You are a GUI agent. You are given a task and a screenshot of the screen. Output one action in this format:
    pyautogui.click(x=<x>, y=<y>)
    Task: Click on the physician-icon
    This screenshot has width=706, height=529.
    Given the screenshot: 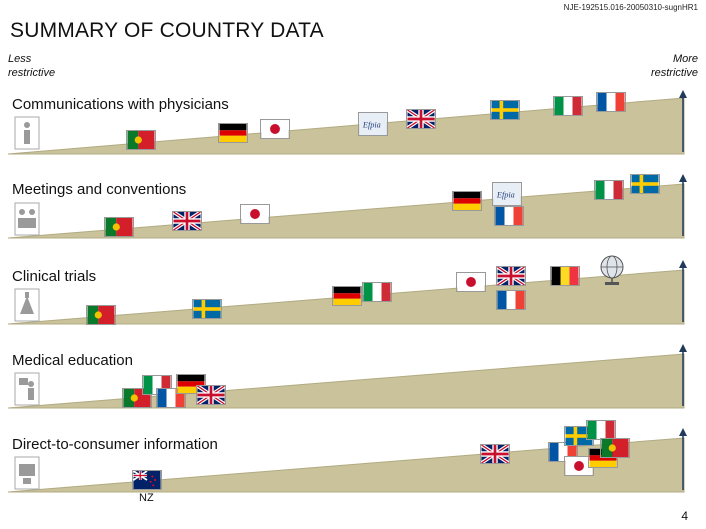 What is the action you would take?
    pyautogui.click(x=27, y=133)
    